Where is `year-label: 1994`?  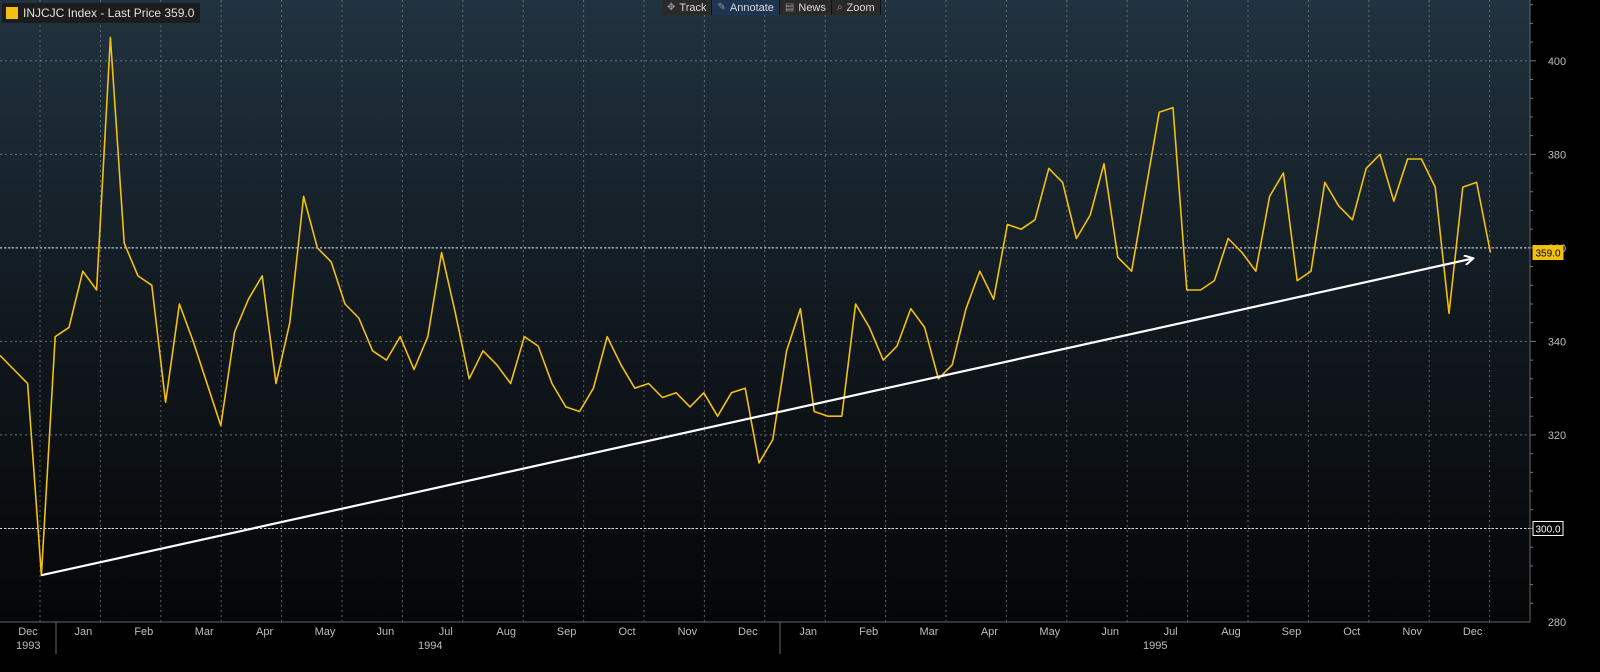
year-label: 1994 is located at coordinates (430, 646).